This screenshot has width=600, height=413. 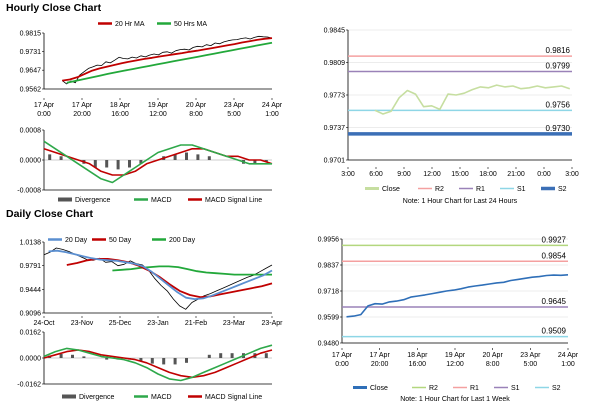 What do you see at coordinates (29, 385) in the screenshot?
I see `daily-macd-y-tick: -0.0162` at bounding box center [29, 385].